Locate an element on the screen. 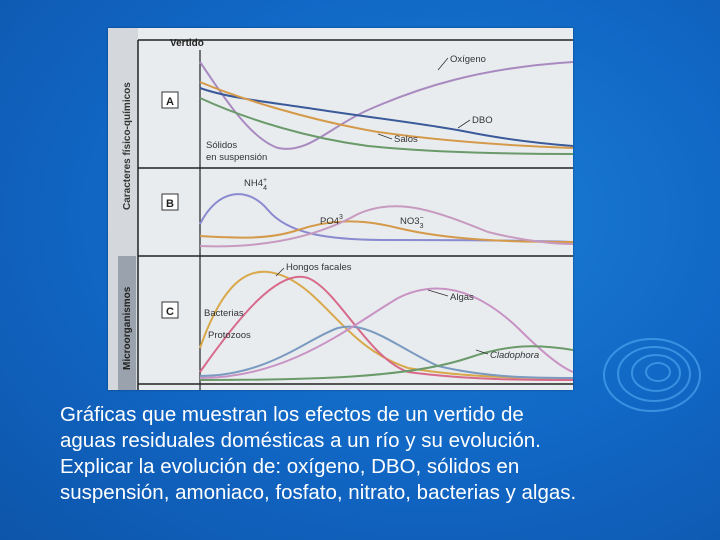 This screenshot has width=720, height=540. micro-strip is located at coordinates (127, 323).